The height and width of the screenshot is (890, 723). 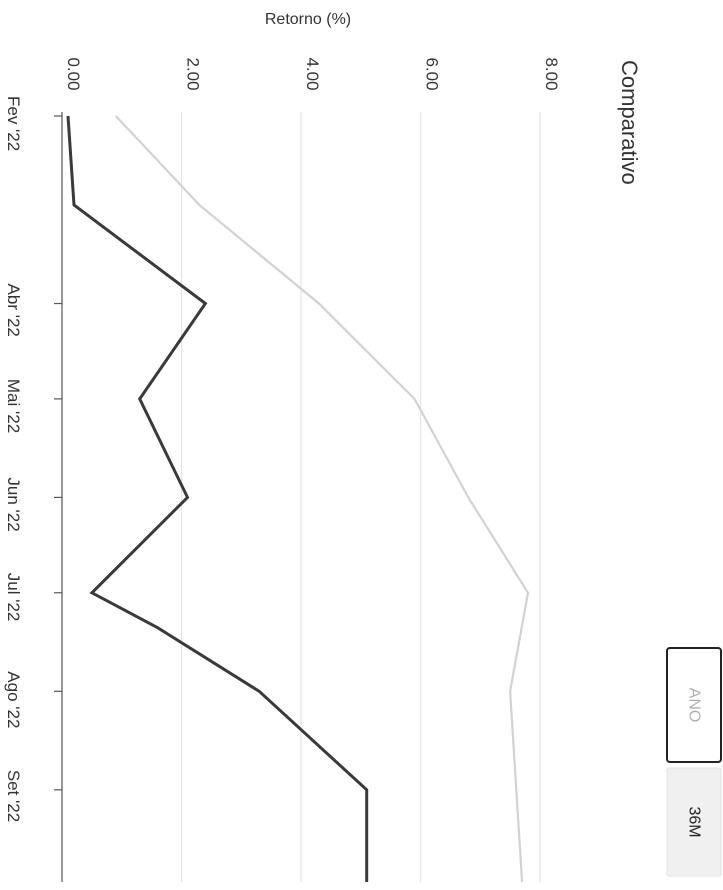 What do you see at coordinates (193, 73) in the screenshot?
I see `y-tick-label: 2.00` at bounding box center [193, 73].